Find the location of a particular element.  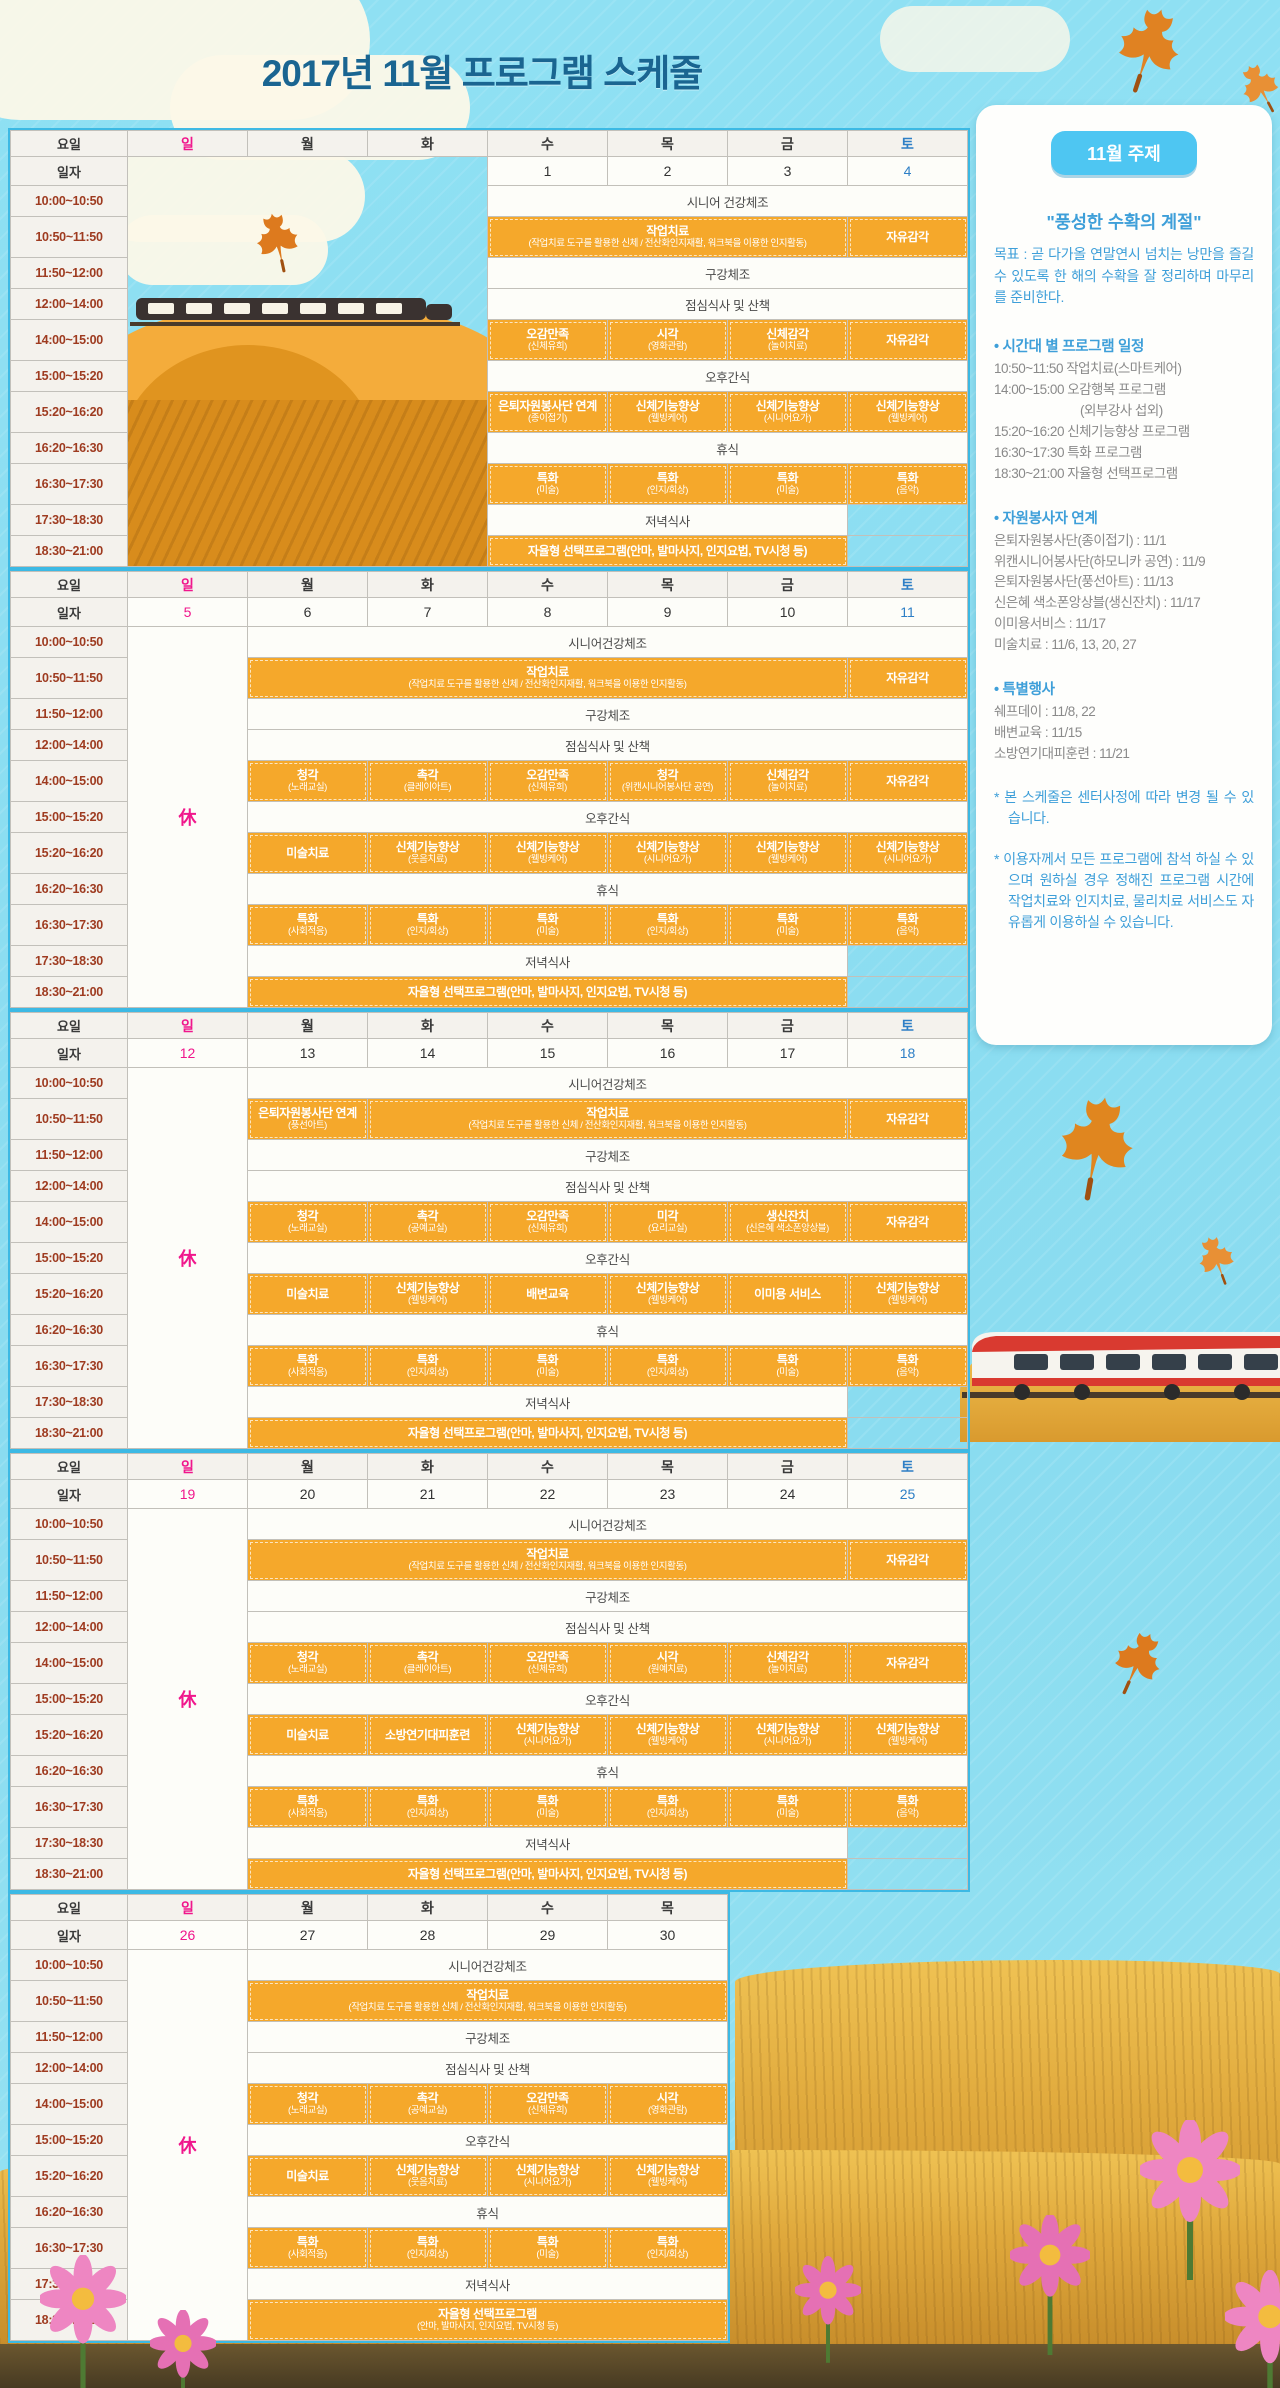

date-cell: 26 is located at coordinates (187, 1935).